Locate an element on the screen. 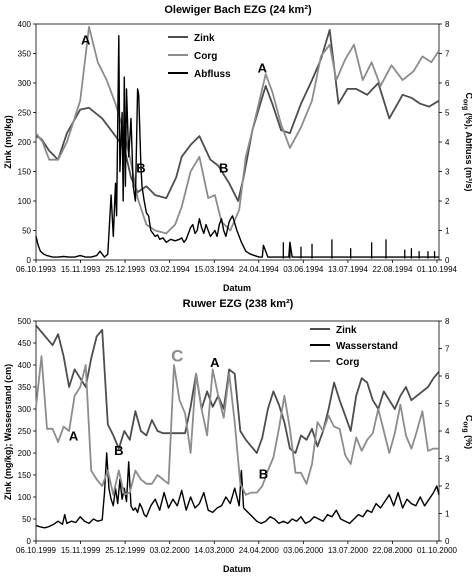 This screenshot has width=472, height=580. legend-label-wasserstand: Wasserstand is located at coordinates (367, 346).